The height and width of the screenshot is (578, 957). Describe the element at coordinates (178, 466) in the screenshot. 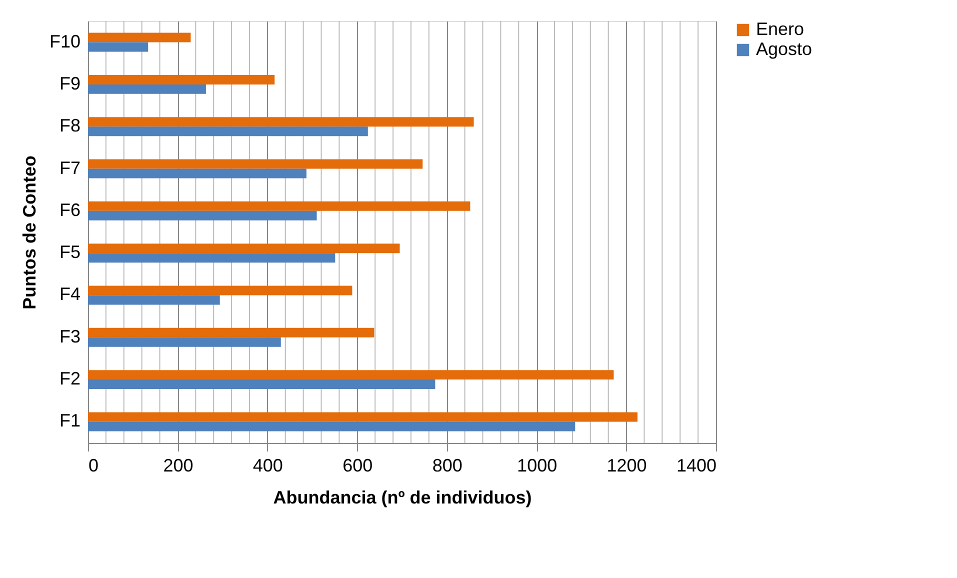

I see `x-tick-label: 200` at that location.